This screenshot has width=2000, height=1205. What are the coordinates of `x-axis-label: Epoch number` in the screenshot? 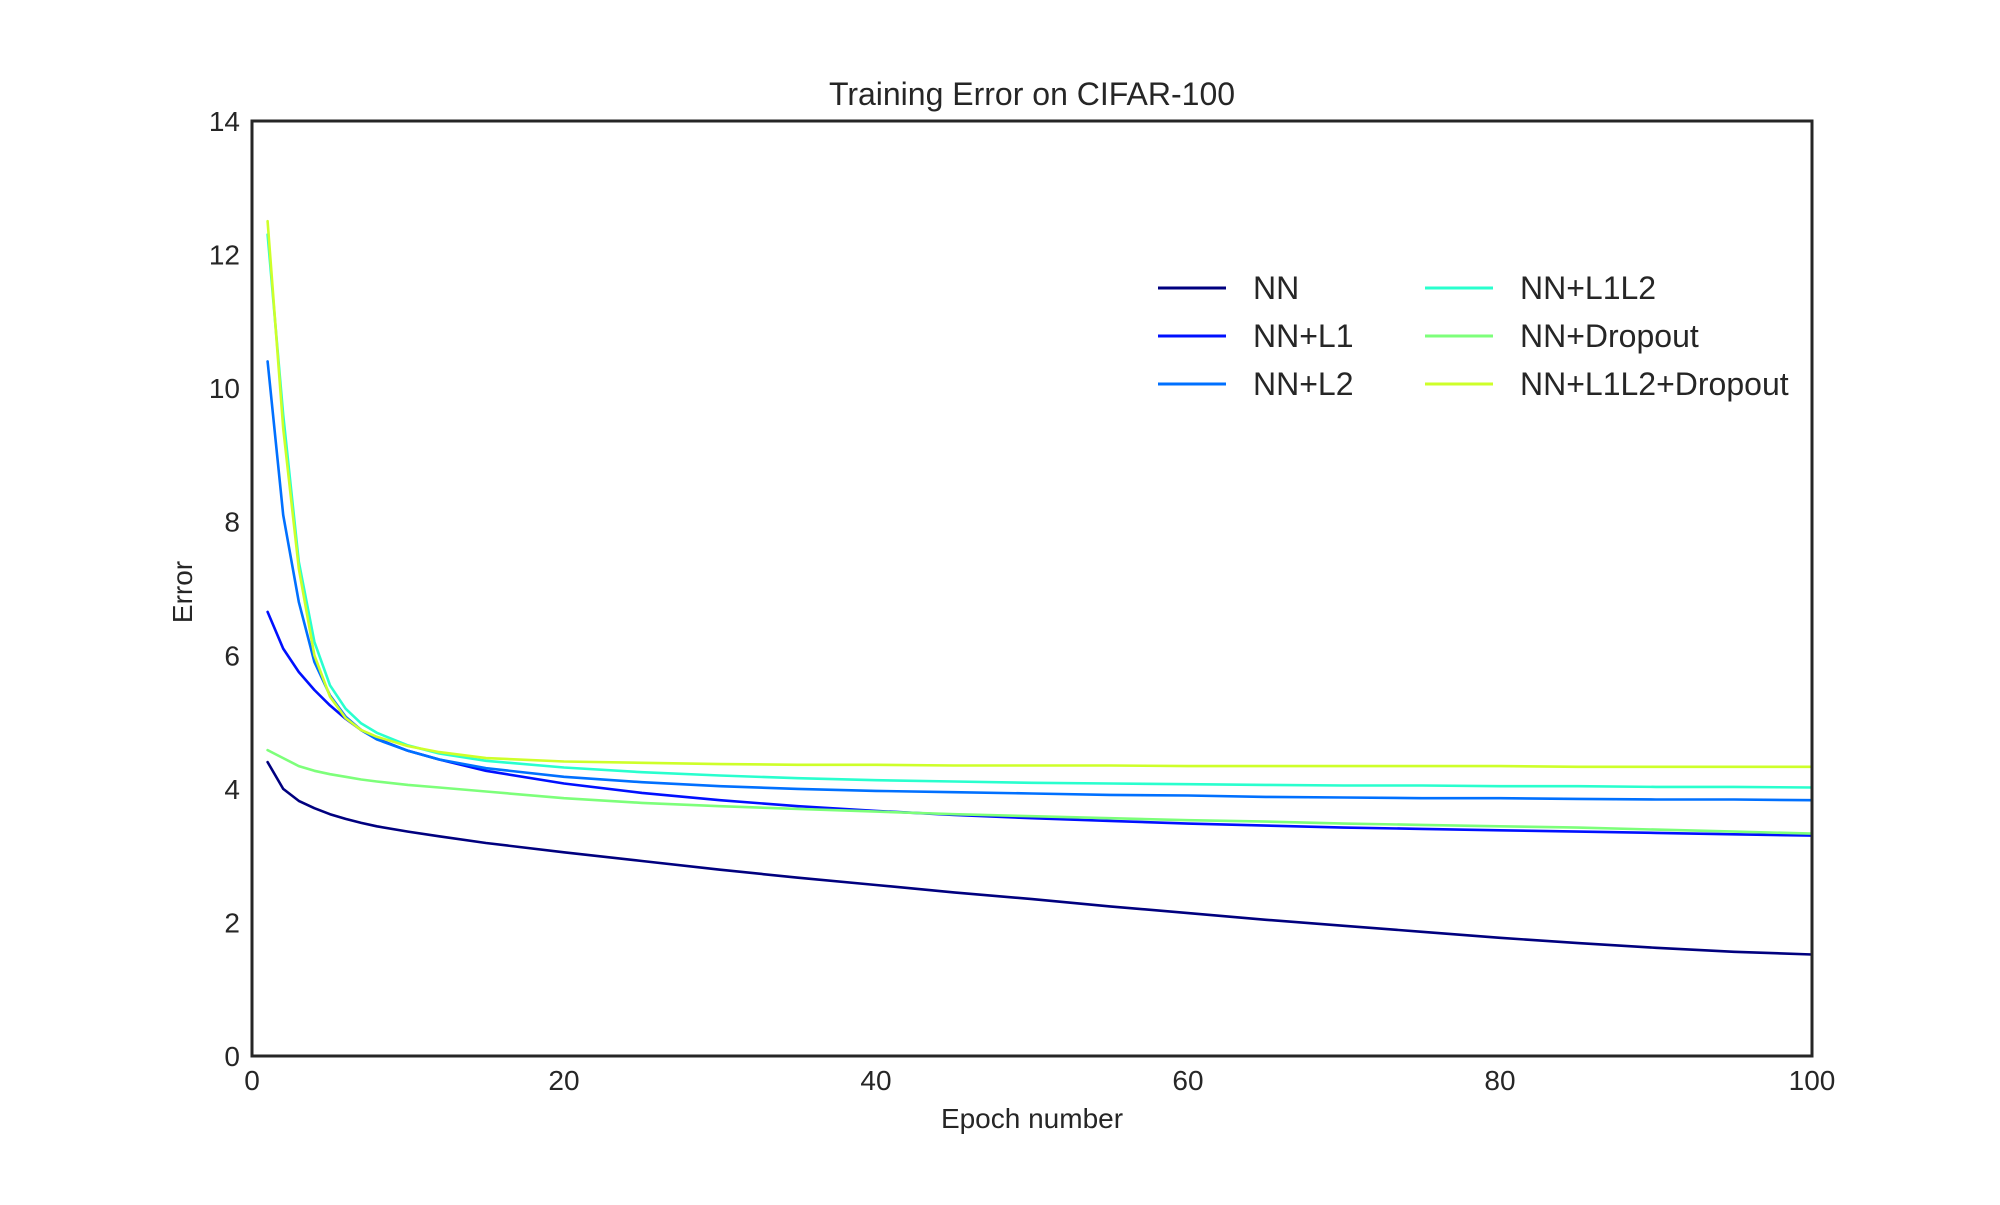 It's located at (1032, 1118).